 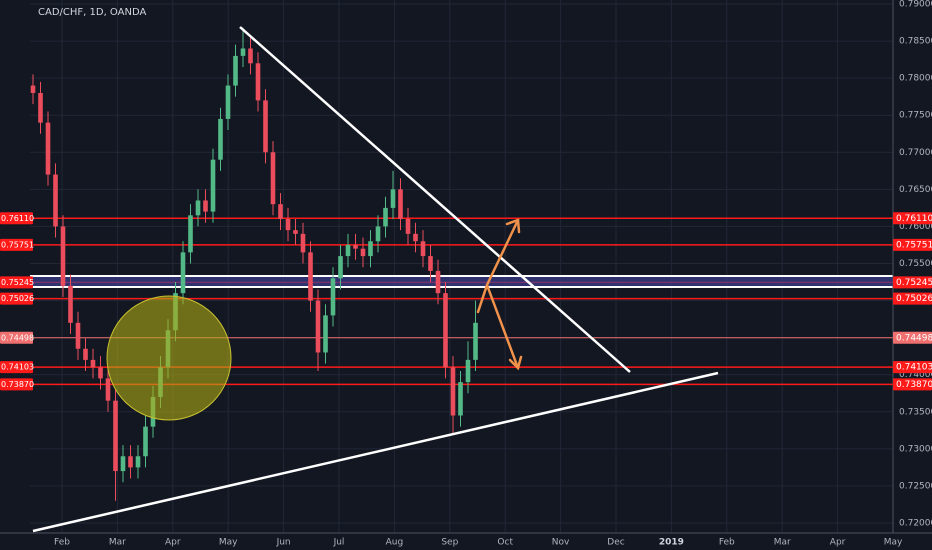 I want to click on level-label: 0.74498, so click(x=17, y=337).